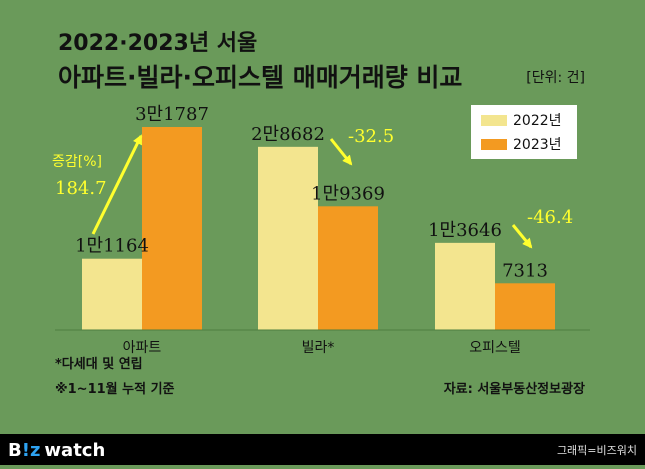  Describe the element at coordinates (288, 238) in the screenshot. I see `bar-villa-2022` at that location.